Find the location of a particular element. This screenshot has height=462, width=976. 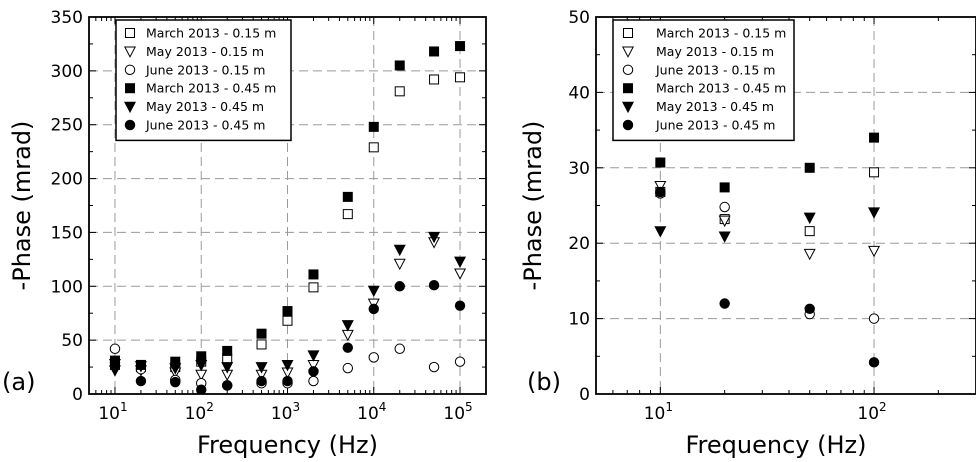

legend-item: May 2013 - 0.15 m is located at coordinates (697, 51).